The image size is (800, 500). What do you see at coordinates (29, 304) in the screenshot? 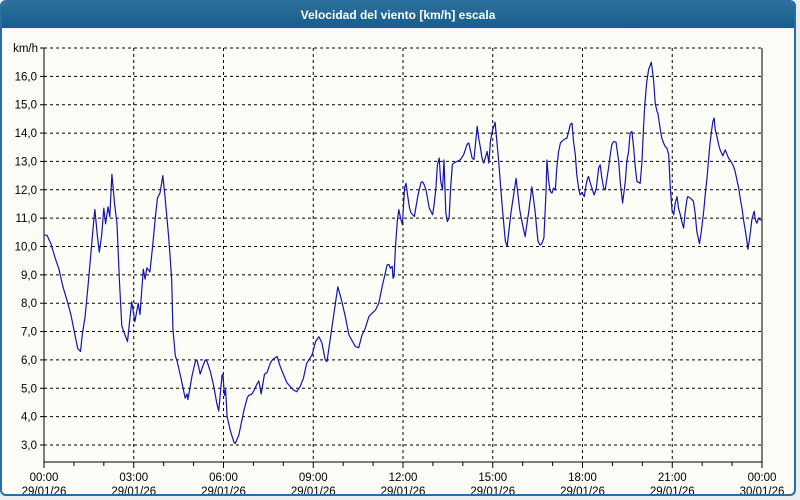
I see `y-tick-label: 8,0` at bounding box center [29, 304].